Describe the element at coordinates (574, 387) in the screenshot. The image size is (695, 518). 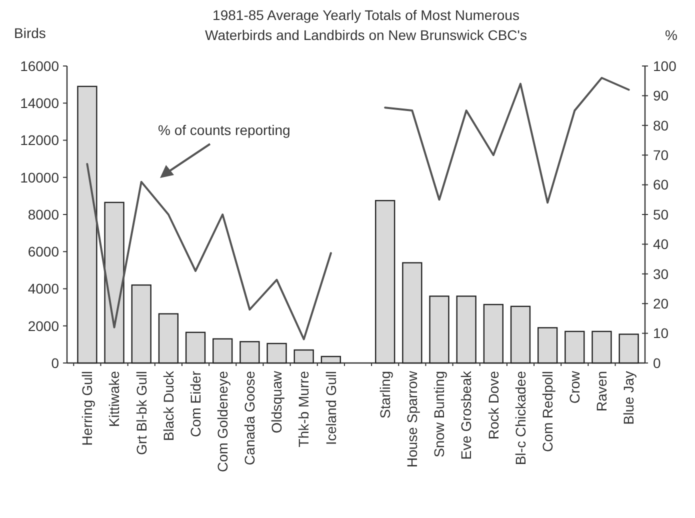
I see `x-tick-label: Crow` at that location.